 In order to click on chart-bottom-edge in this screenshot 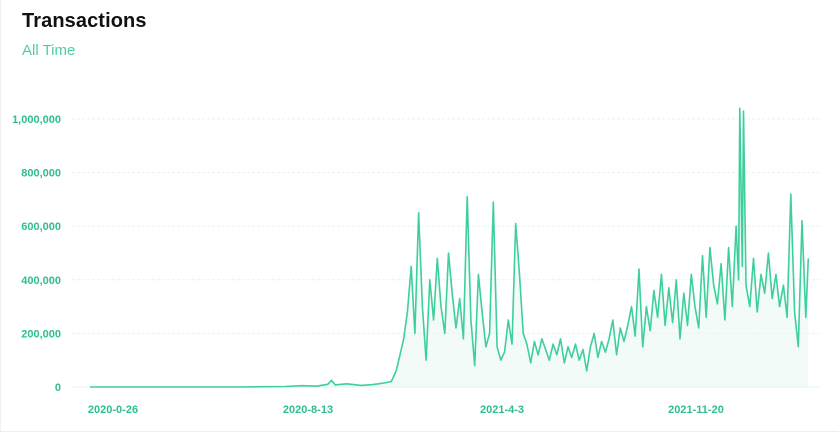, I will do `click(419, 431)`.